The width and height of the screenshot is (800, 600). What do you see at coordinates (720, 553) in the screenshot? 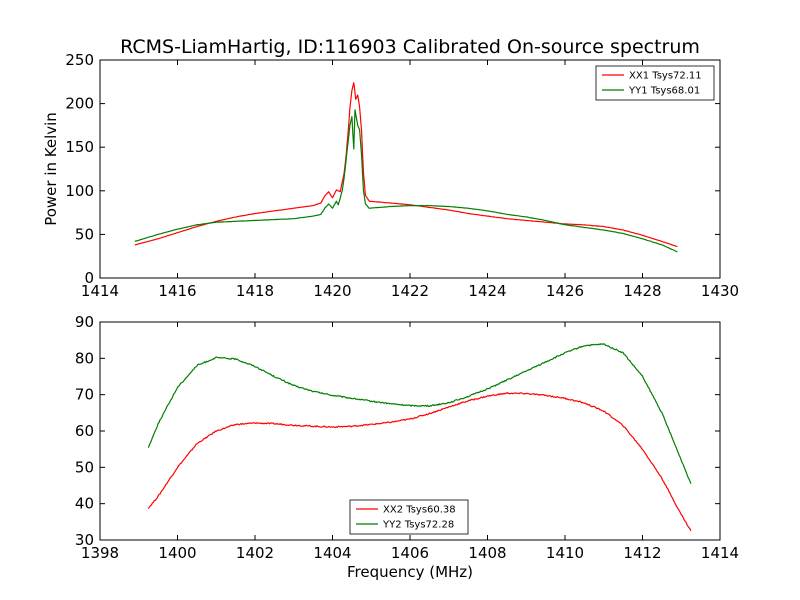
I see `bottom-x-tick-label: 1414` at bounding box center [720, 553].